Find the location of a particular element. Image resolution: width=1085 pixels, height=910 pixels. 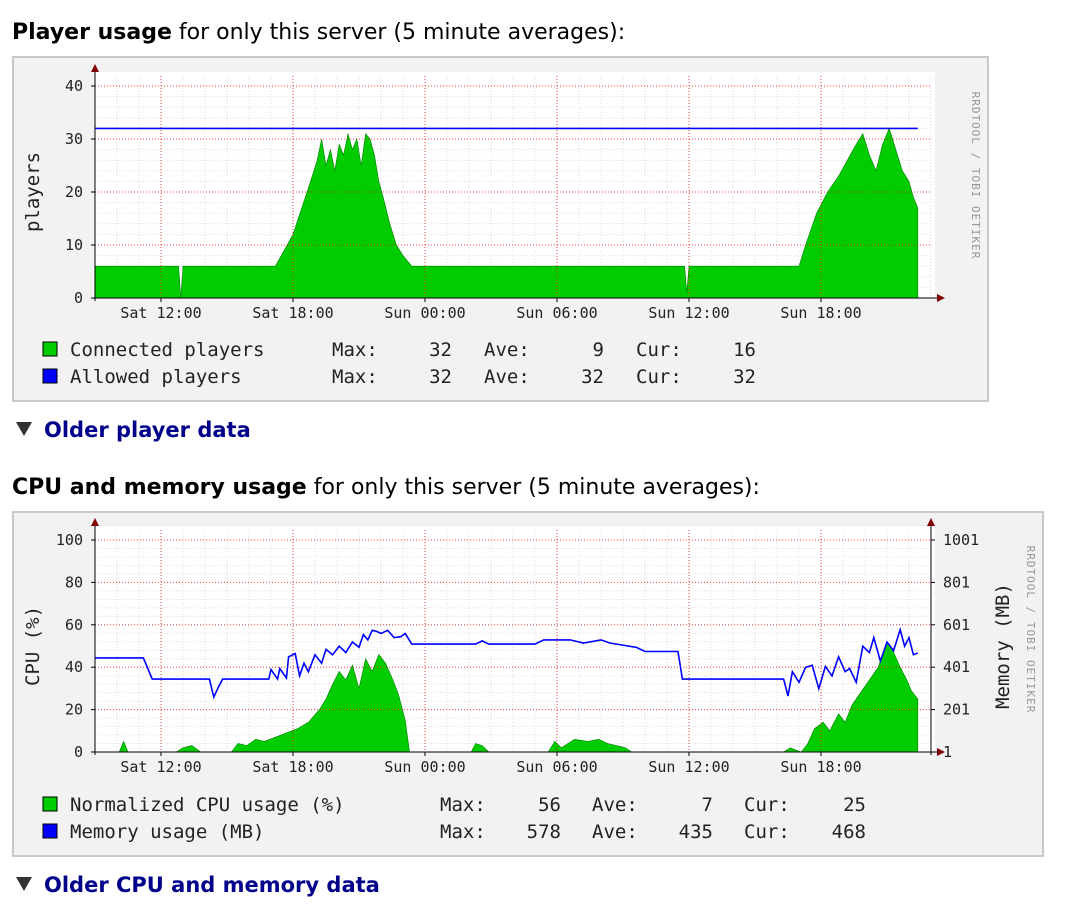

legend-max-value: 578 is located at coordinates (544, 832).